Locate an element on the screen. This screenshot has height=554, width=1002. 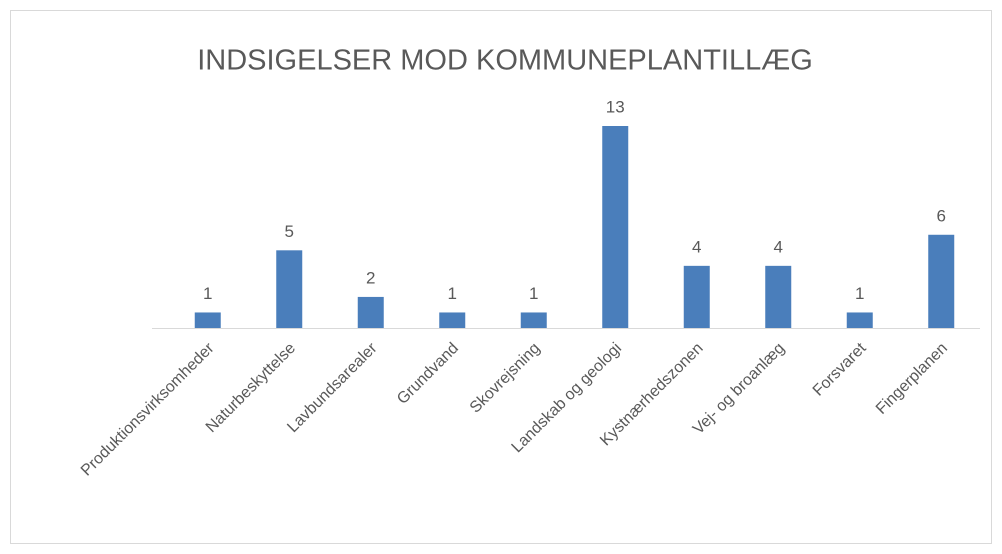
data-label: 2 is located at coordinates (370, 277).